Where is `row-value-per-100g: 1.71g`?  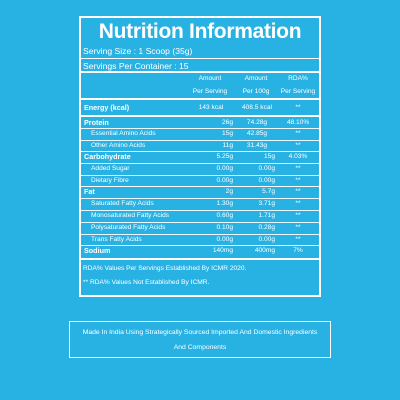
row-value-per-100g: 1.71g is located at coordinates (266, 215).